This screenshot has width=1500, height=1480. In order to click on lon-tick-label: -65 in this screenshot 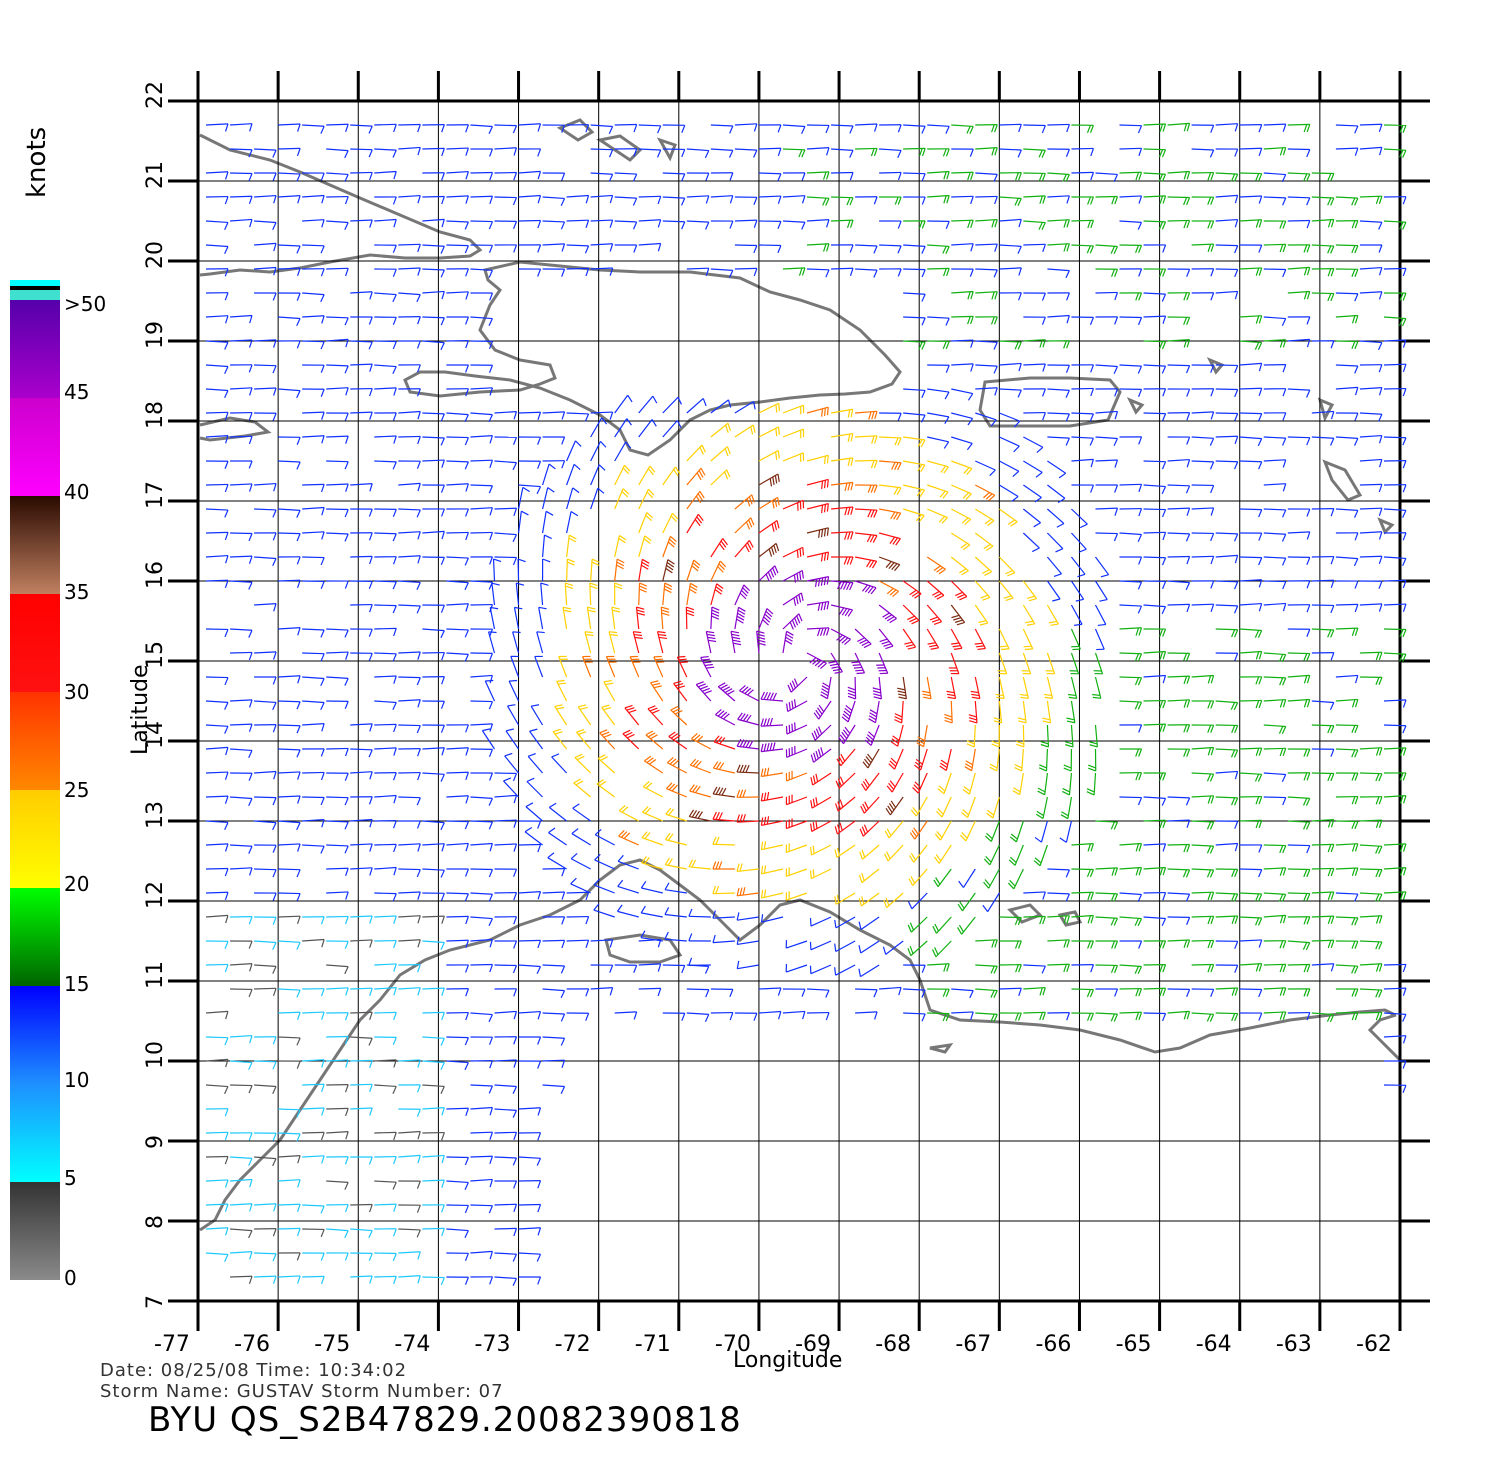, I will do `click(1134, 1344)`.